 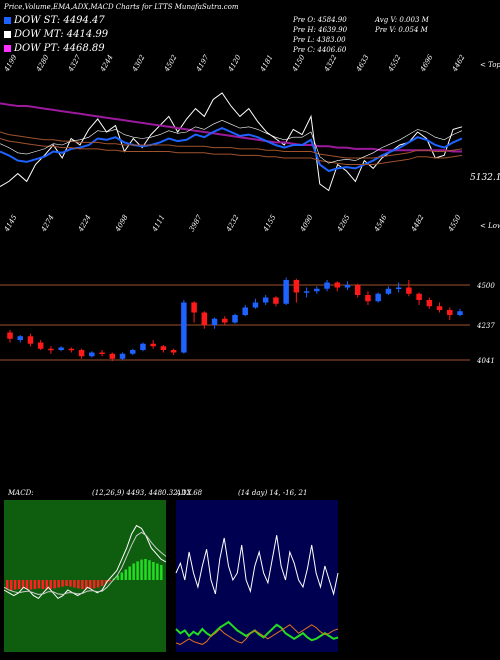 What do you see at coordinates (394, 63) in the screenshot?
I see `top-tick-label: 4552` at bounding box center [394, 63].